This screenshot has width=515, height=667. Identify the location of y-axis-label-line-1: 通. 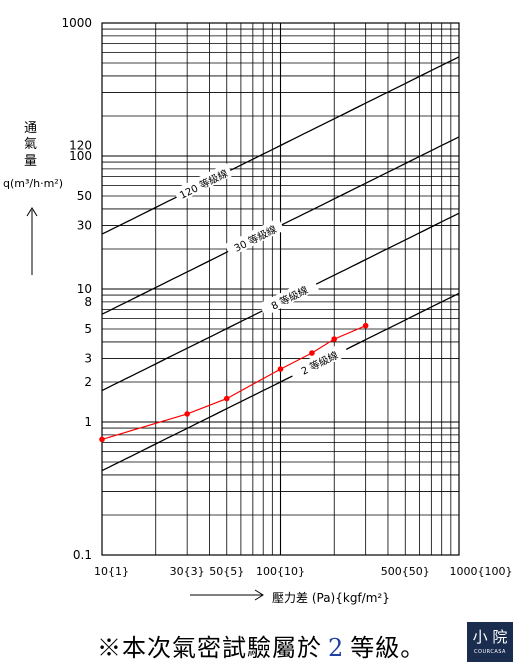
(31, 128).